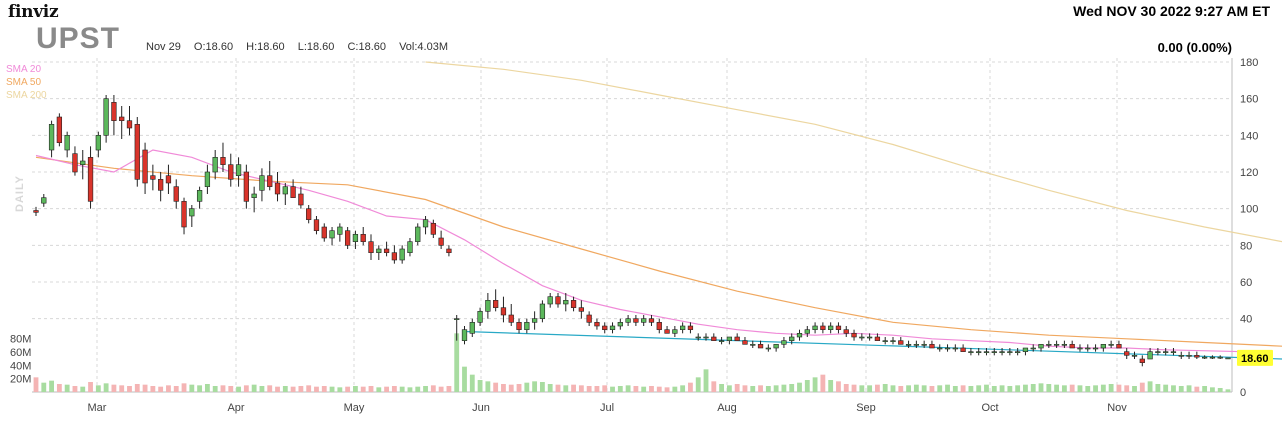 The image size is (1282, 422). What do you see at coordinates (163, 47) in the screenshot?
I see `quote-date: Nov 29` at bounding box center [163, 47].